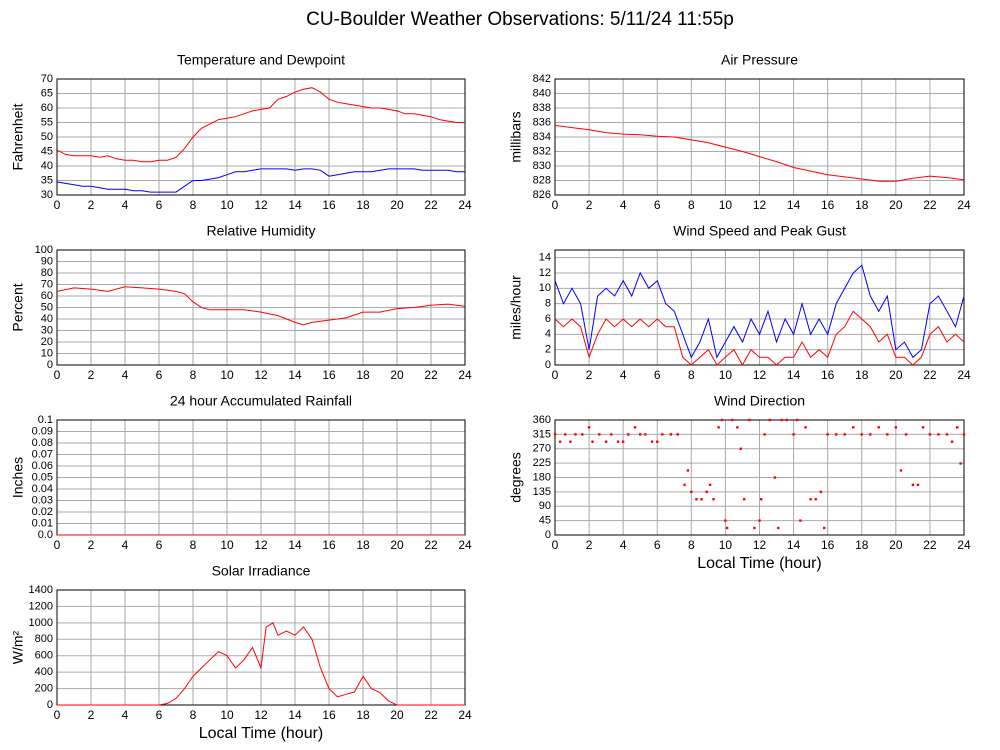 Image resolution: width=1000 pixels, height=750 pixels. I want to click on chart-title: Relative Humidity, so click(261, 231).